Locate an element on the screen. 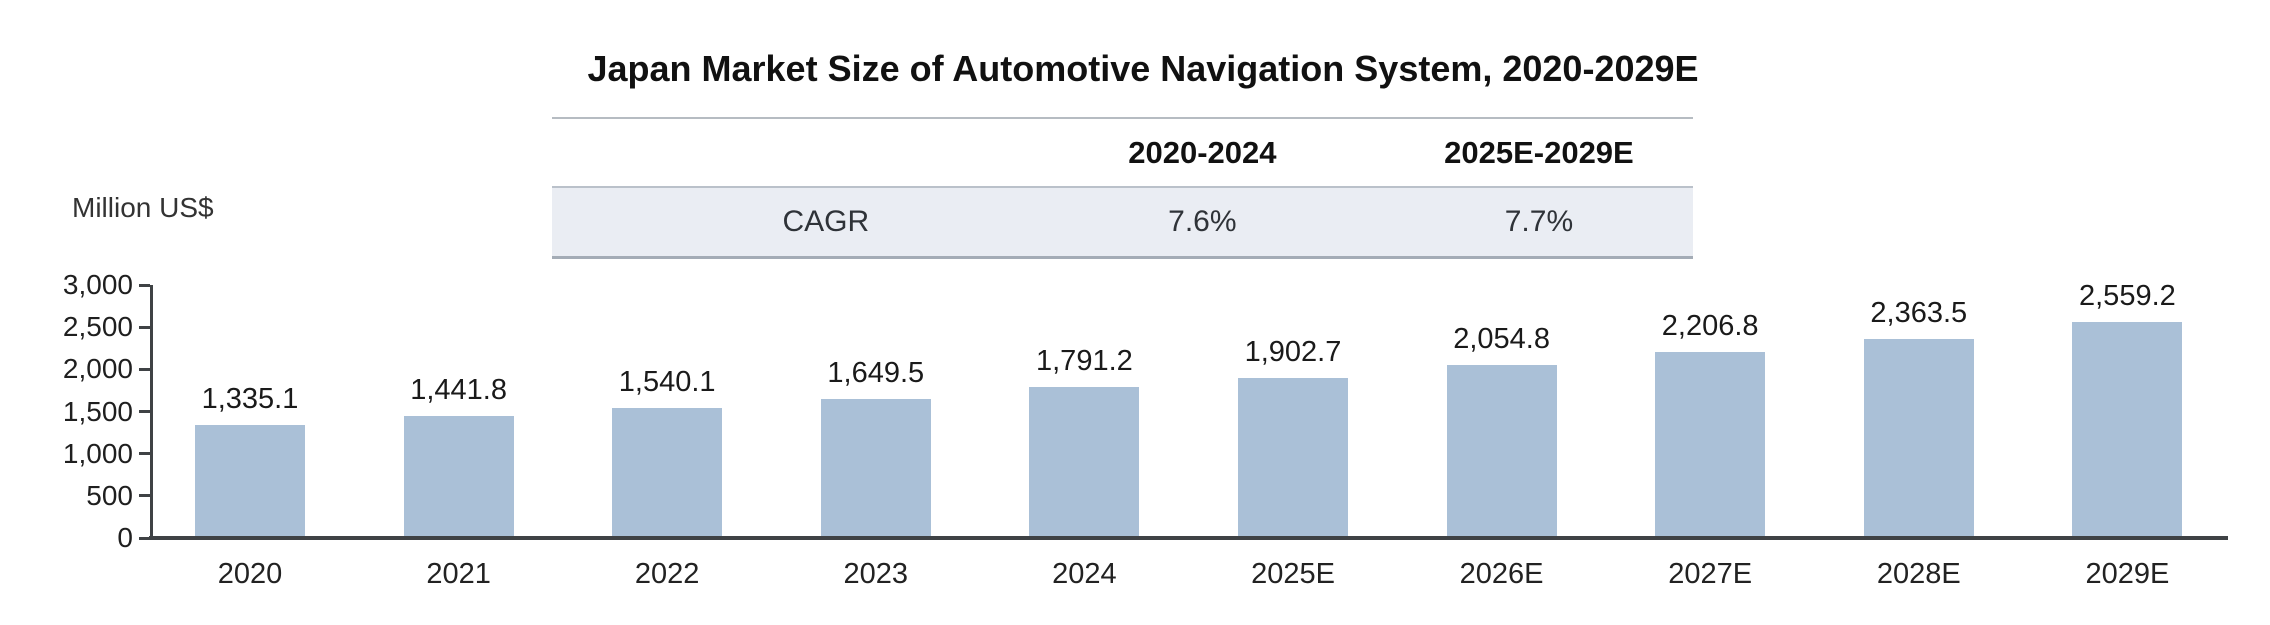 This screenshot has height=625, width=2270. y-axis-tick-label: 1,500 is located at coordinates (97, 411).